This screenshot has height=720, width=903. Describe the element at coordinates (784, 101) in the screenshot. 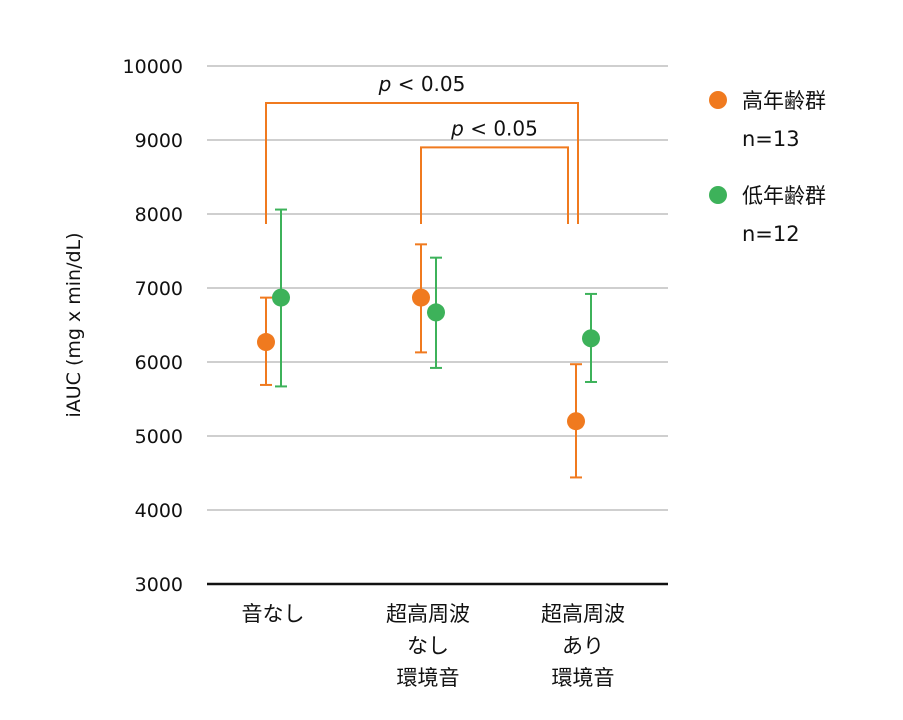

I see `legend-label: 高年齢群` at that location.